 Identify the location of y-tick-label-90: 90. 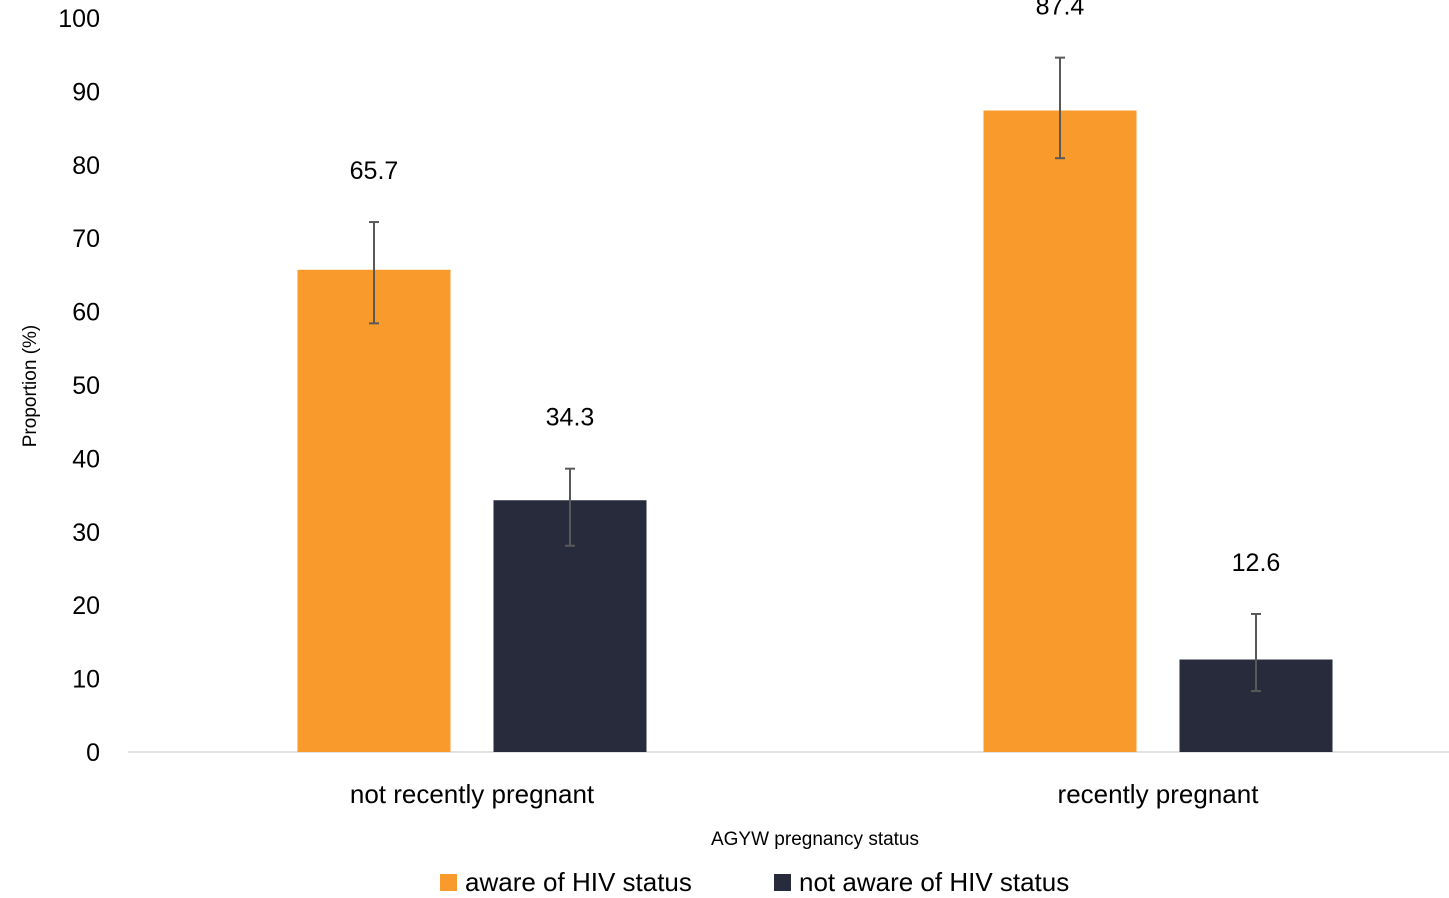
(86, 92).